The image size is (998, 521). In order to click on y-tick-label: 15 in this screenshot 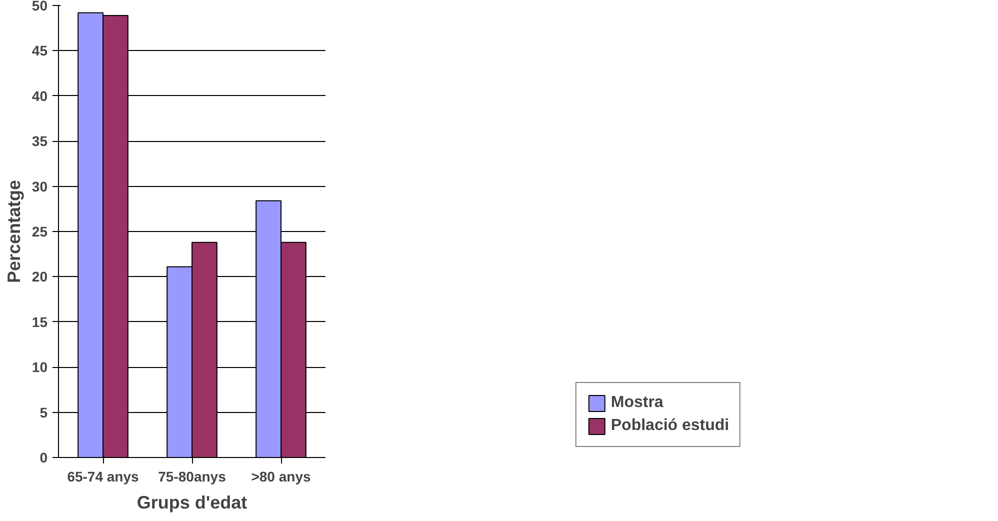, I will do `click(40, 322)`.